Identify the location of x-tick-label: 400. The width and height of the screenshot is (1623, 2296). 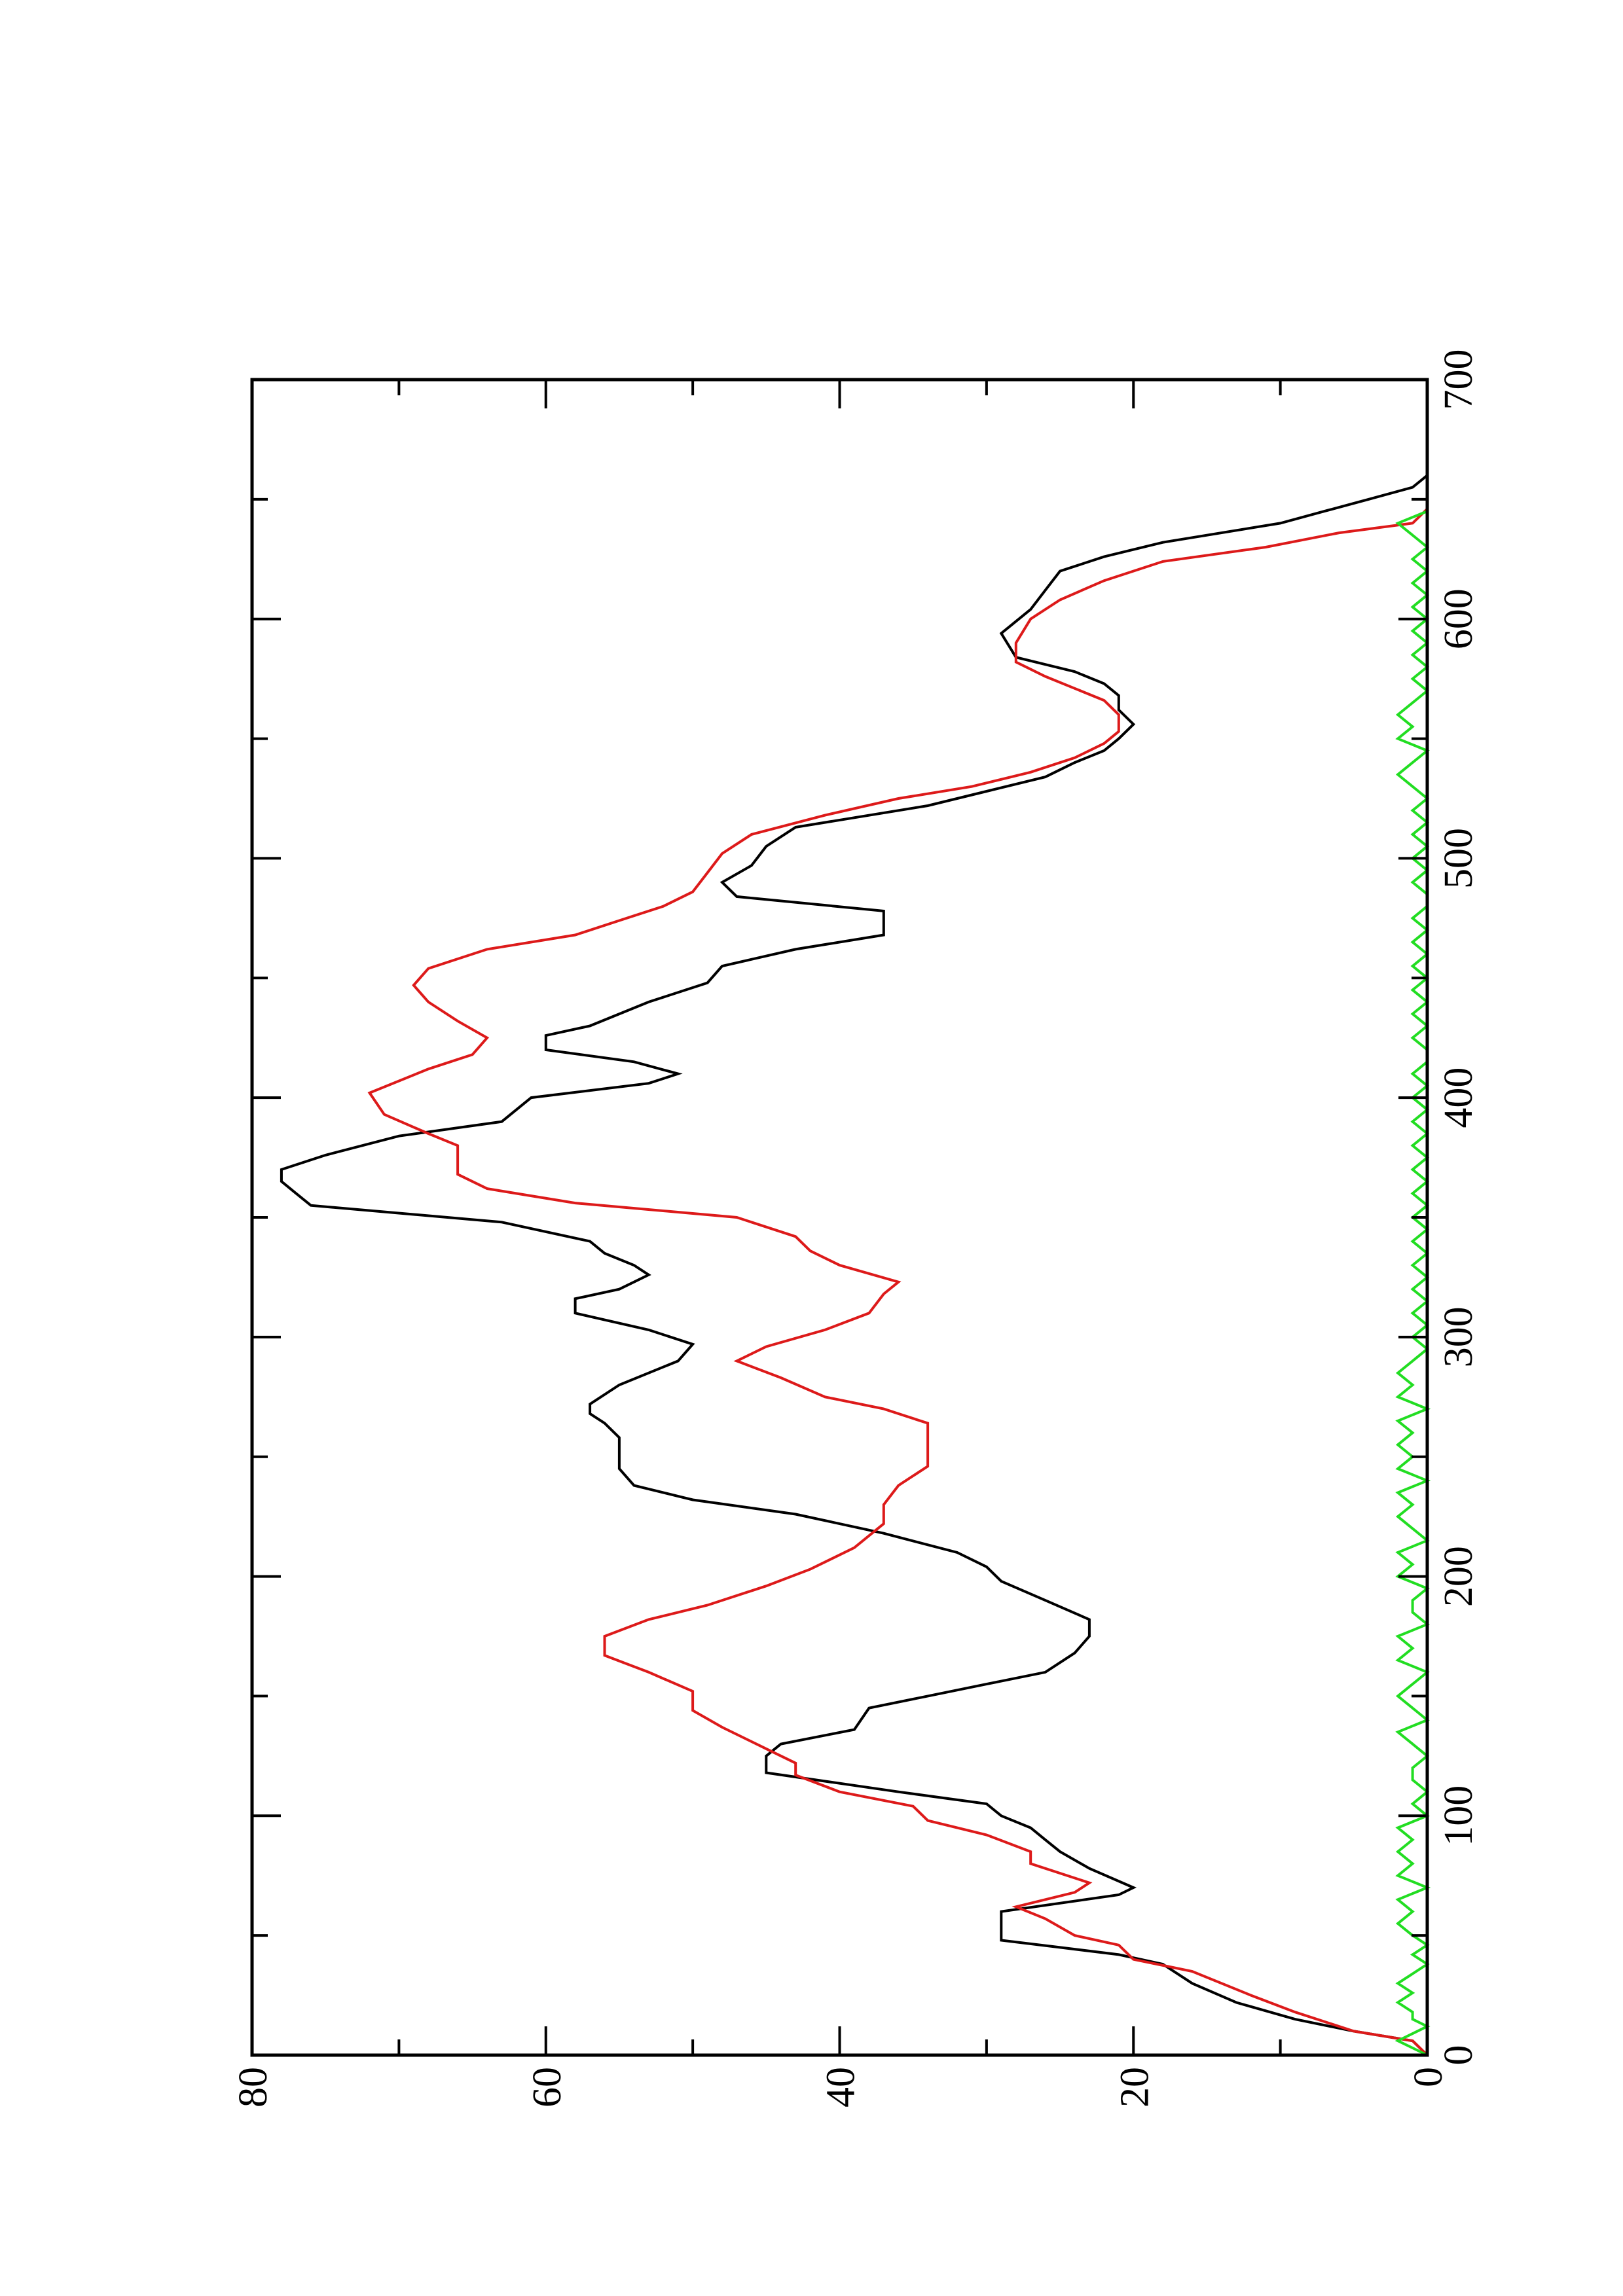
(1458, 1097).